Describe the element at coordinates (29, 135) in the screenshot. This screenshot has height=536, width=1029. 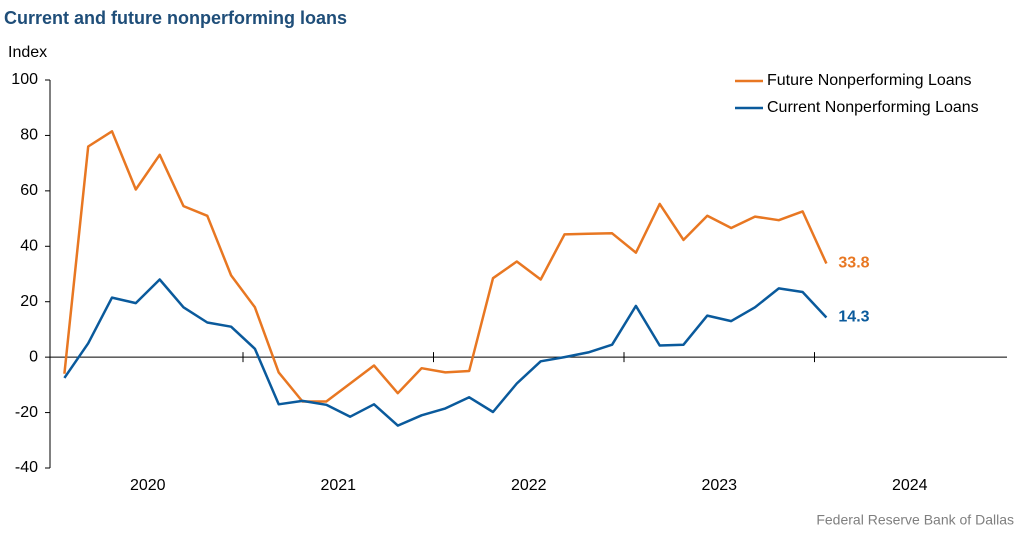
I see `y-tick-label: 80` at that location.